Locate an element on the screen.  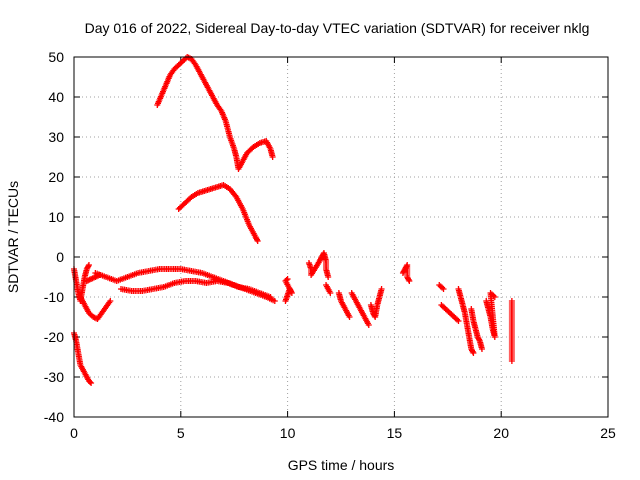
series-arc-lower-band is located at coordinates (195, 289).